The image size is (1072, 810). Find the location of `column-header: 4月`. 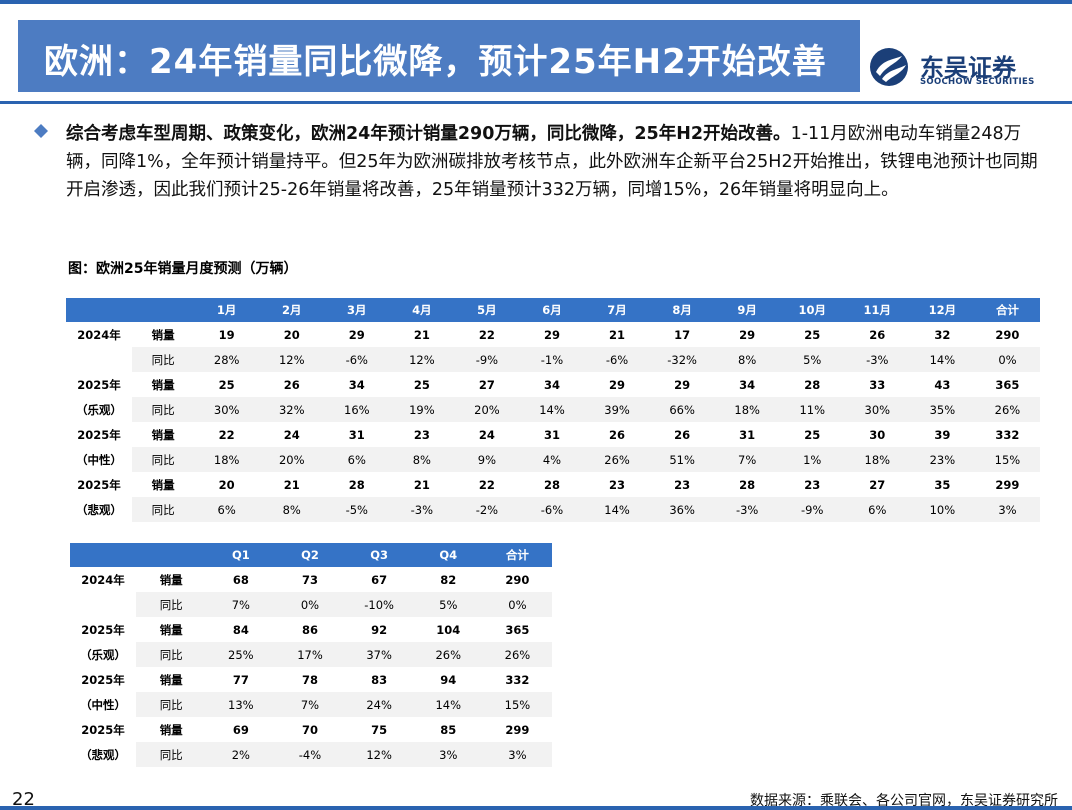

column-header: 4月 is located at coordinates (422, 310).